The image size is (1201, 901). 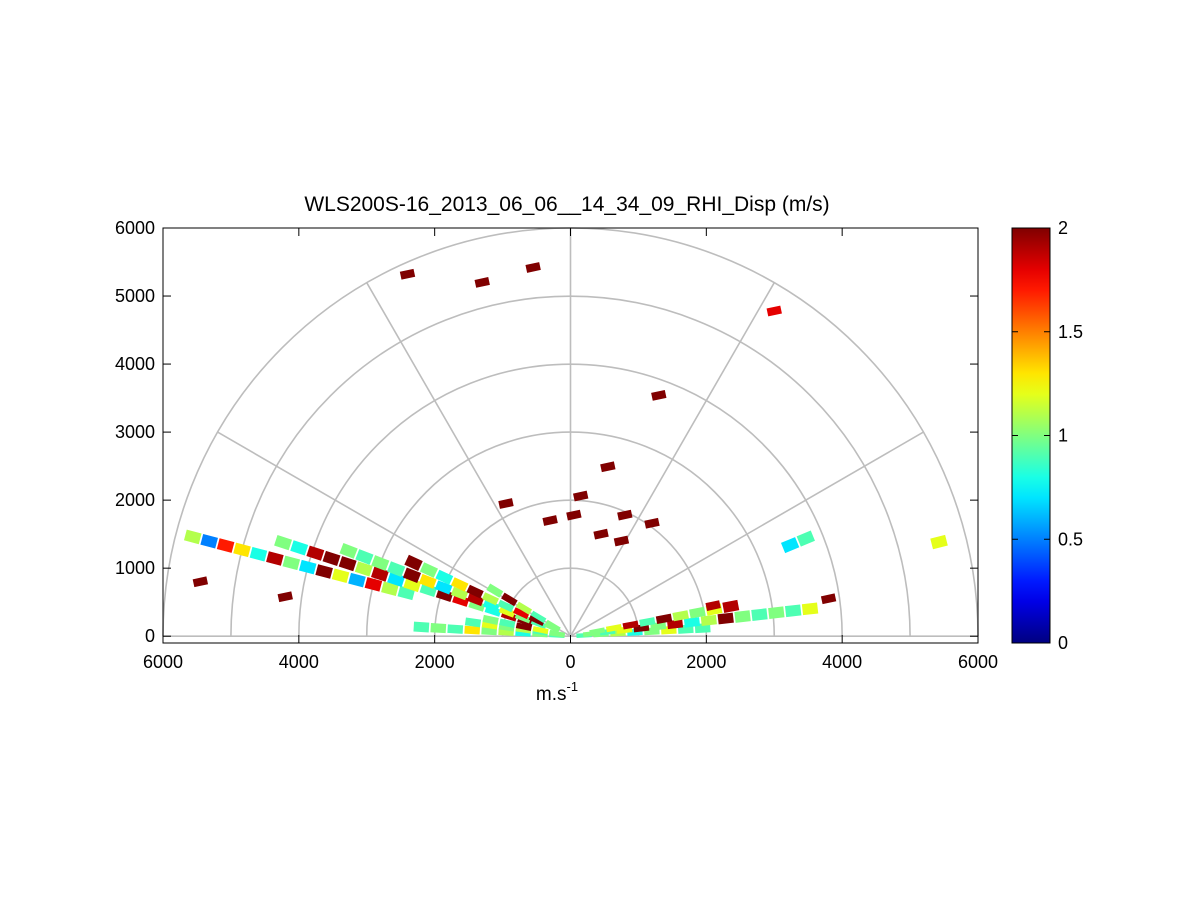 What do you see at coordinates (1070, 539) in the screenshot?
I see `colorbar-tick-label: 0.5` at bounding box center [1070, 539].